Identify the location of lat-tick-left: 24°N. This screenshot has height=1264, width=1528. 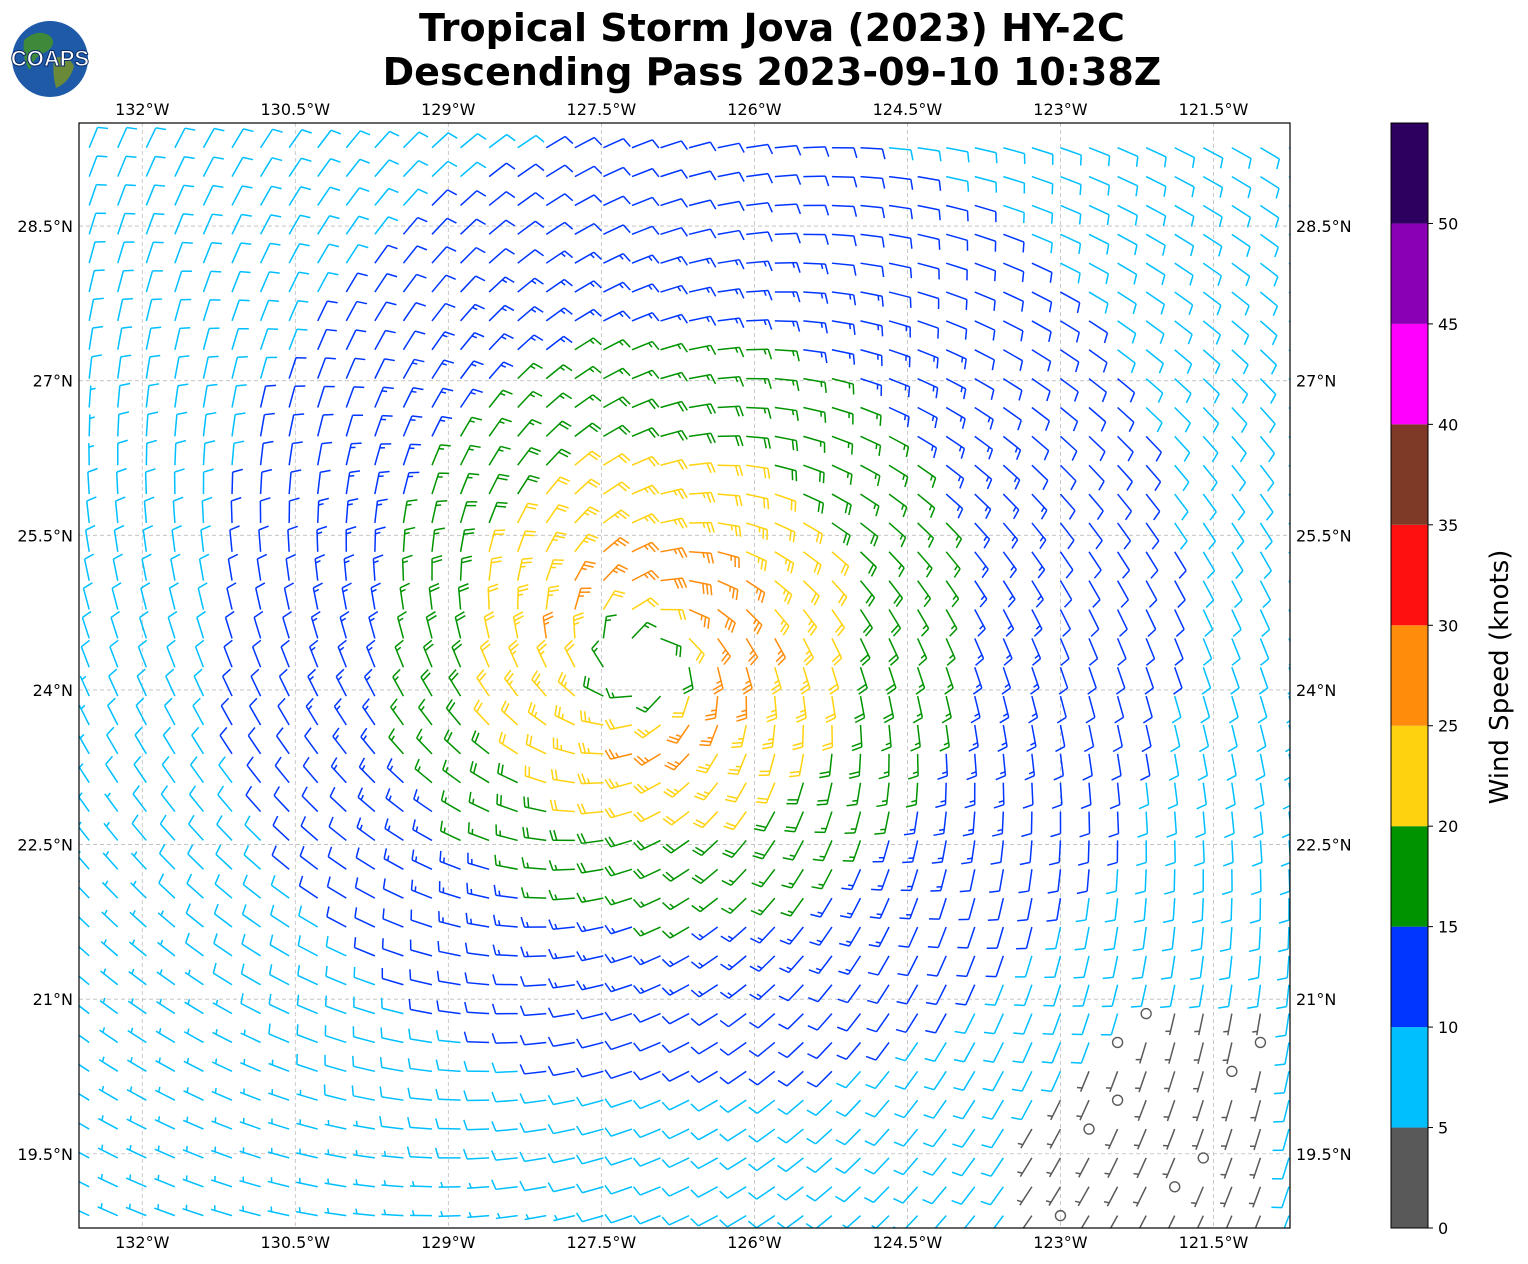
(53, 690).